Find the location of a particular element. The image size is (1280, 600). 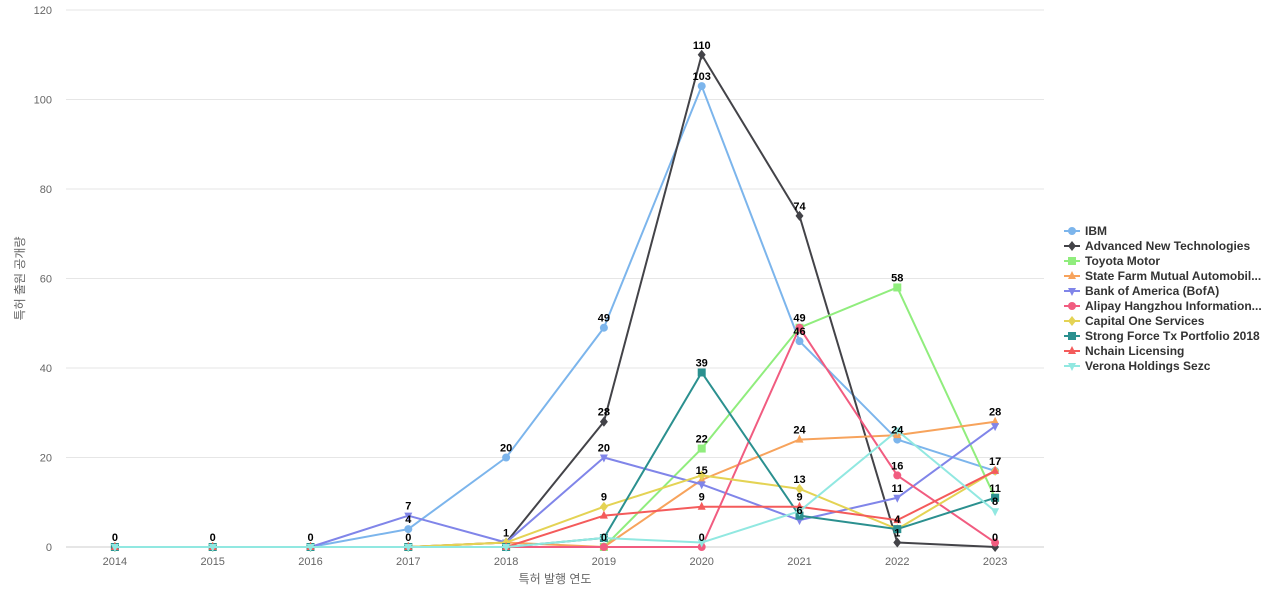

legend-item: Verona Holdings Sezc is located at coordinates (1137, 366).